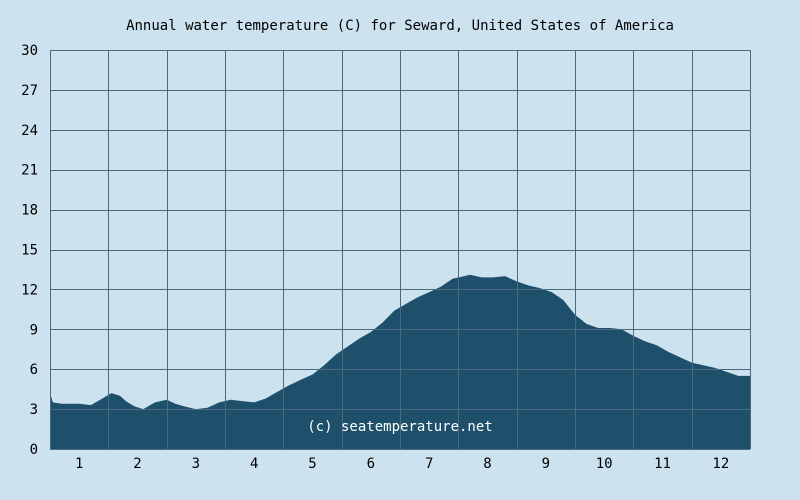 Image resolution: width=800 pixels, height=500 pixels. I want to click on y-tick-label: 27, so click(29, 91).